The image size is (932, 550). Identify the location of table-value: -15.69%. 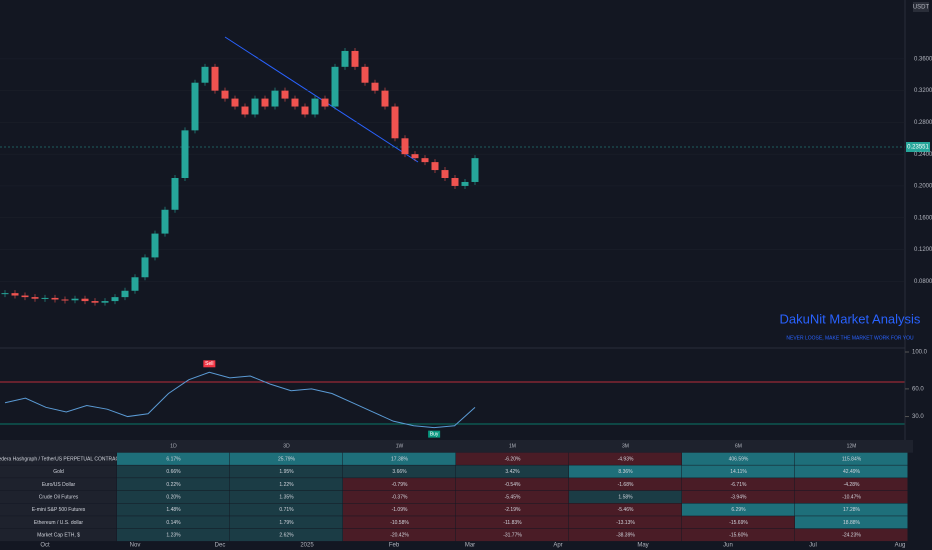
(738, 523).